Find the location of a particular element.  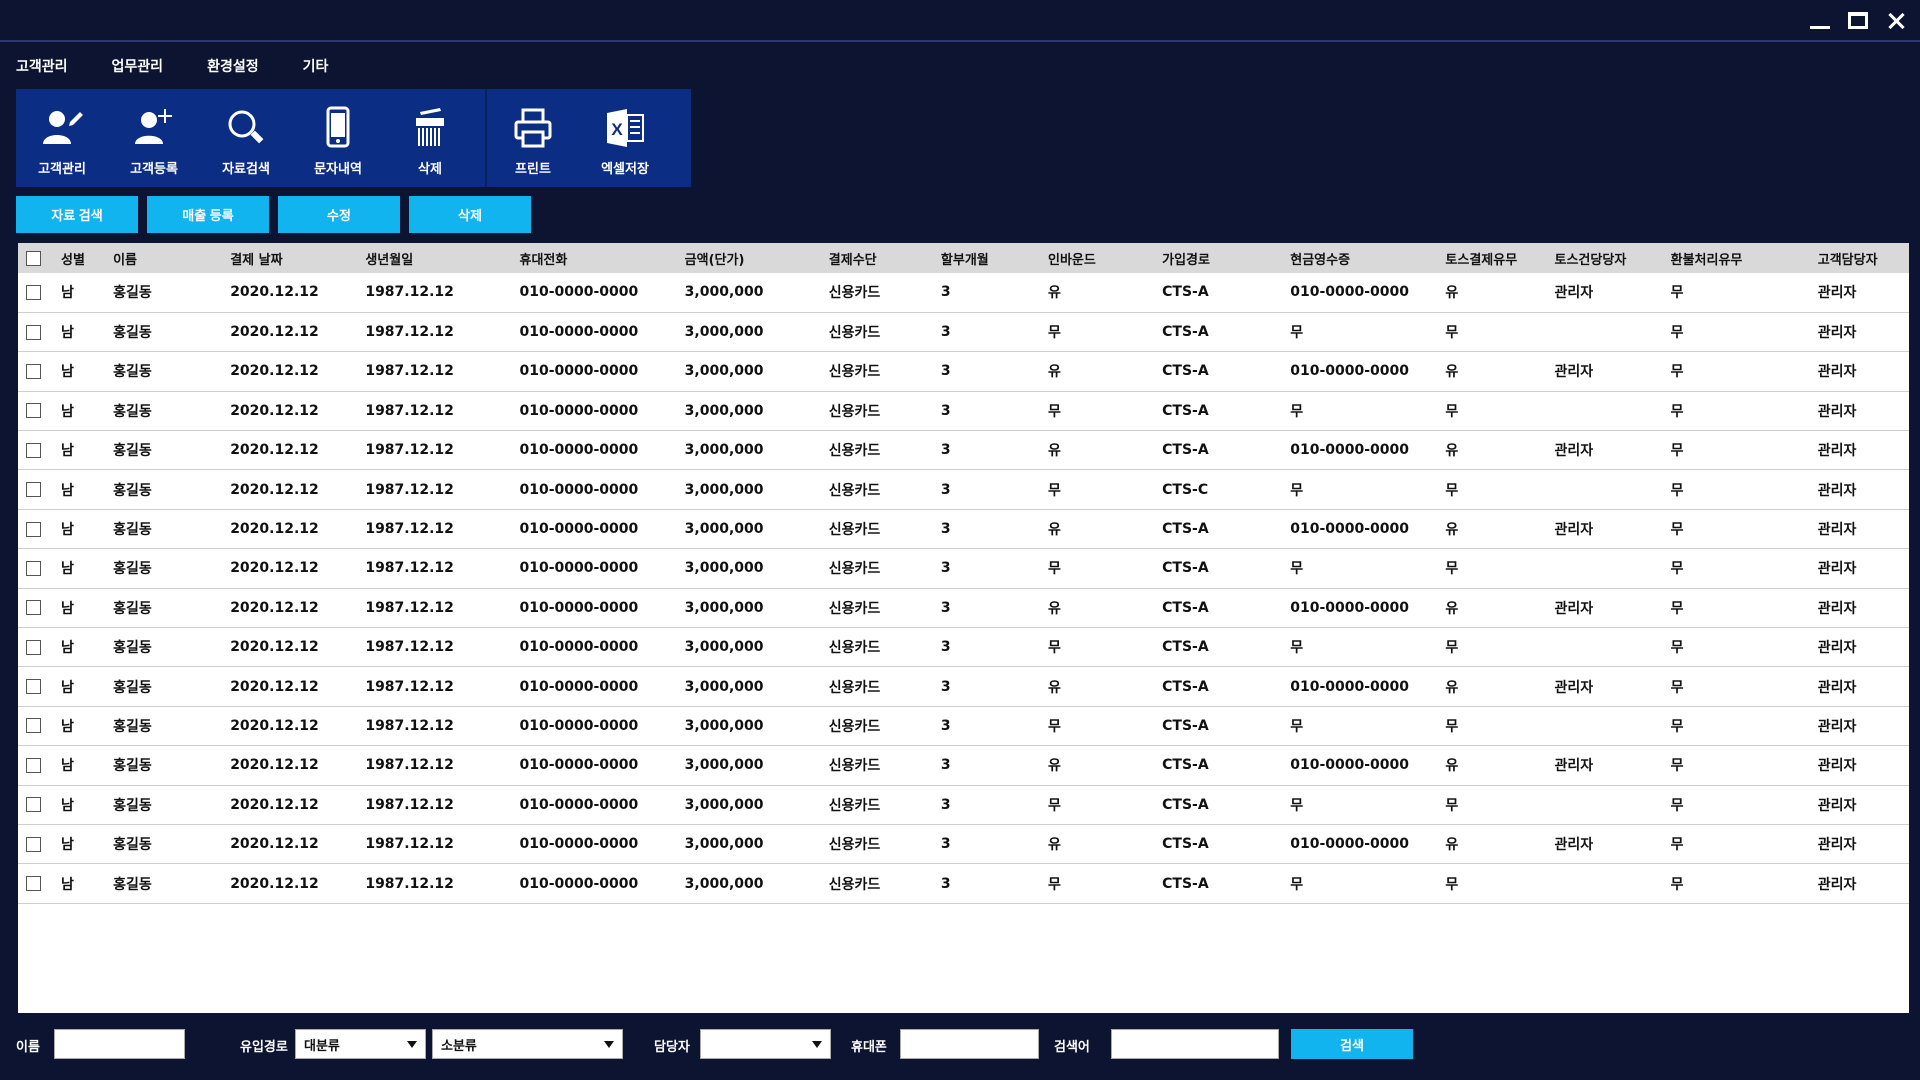

customer-register-button: 고객등록 is located at coordinates (154, 138).